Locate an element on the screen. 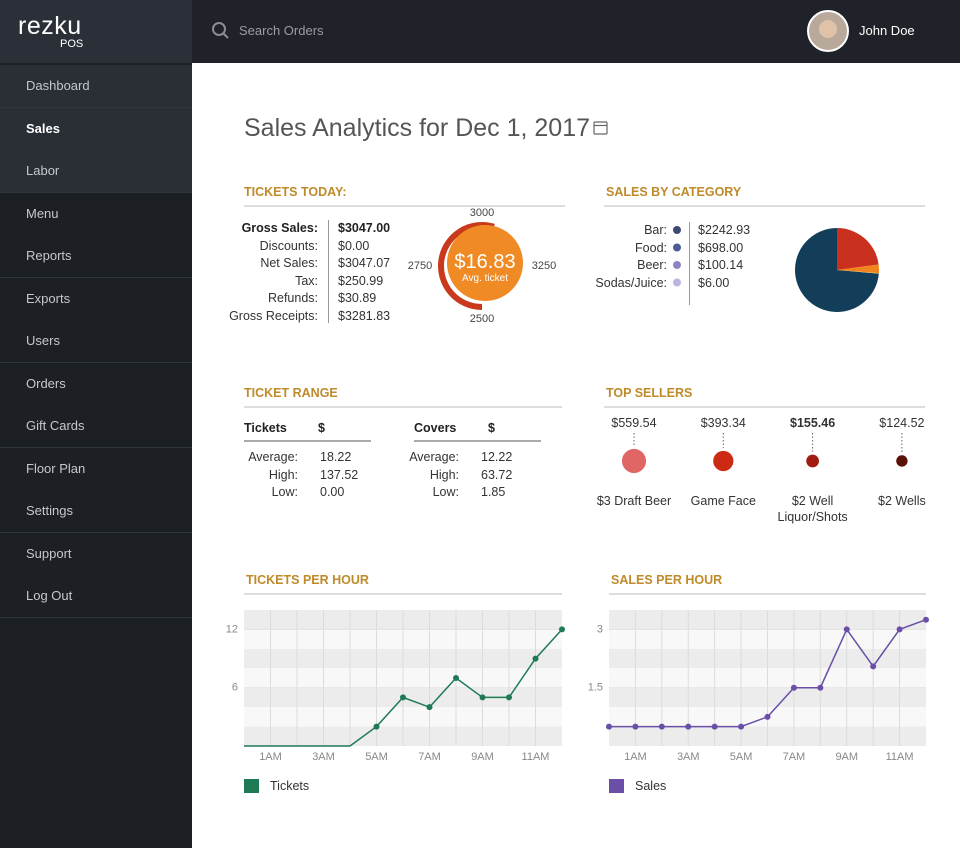  search-icon-handle is located at coordinates (225, 35).